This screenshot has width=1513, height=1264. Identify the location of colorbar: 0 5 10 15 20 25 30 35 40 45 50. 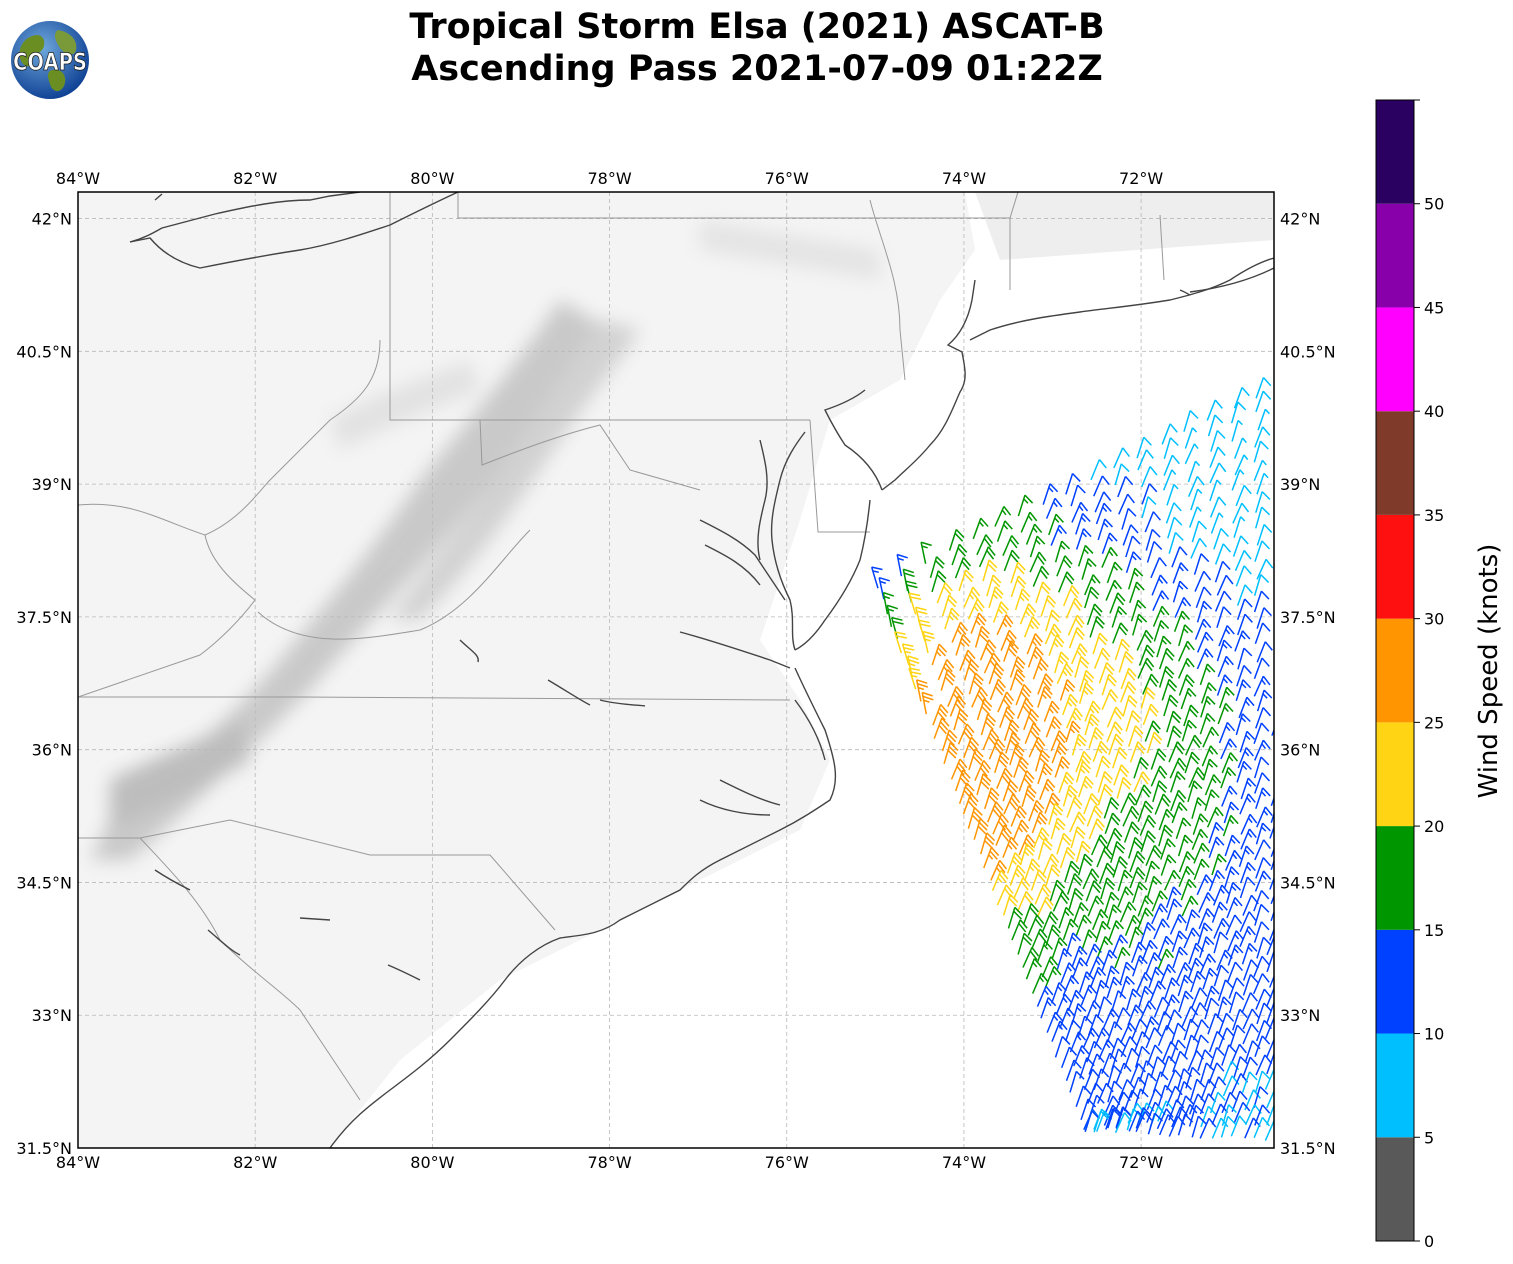
(1409, 675).